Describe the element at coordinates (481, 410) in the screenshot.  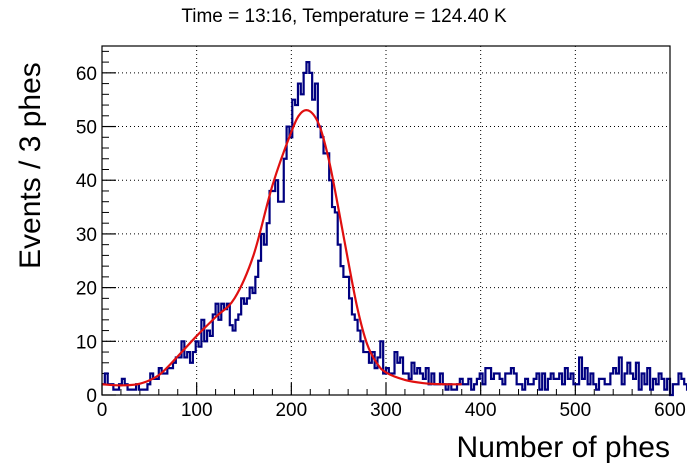
I see `x-tick-label: 400` at that location.